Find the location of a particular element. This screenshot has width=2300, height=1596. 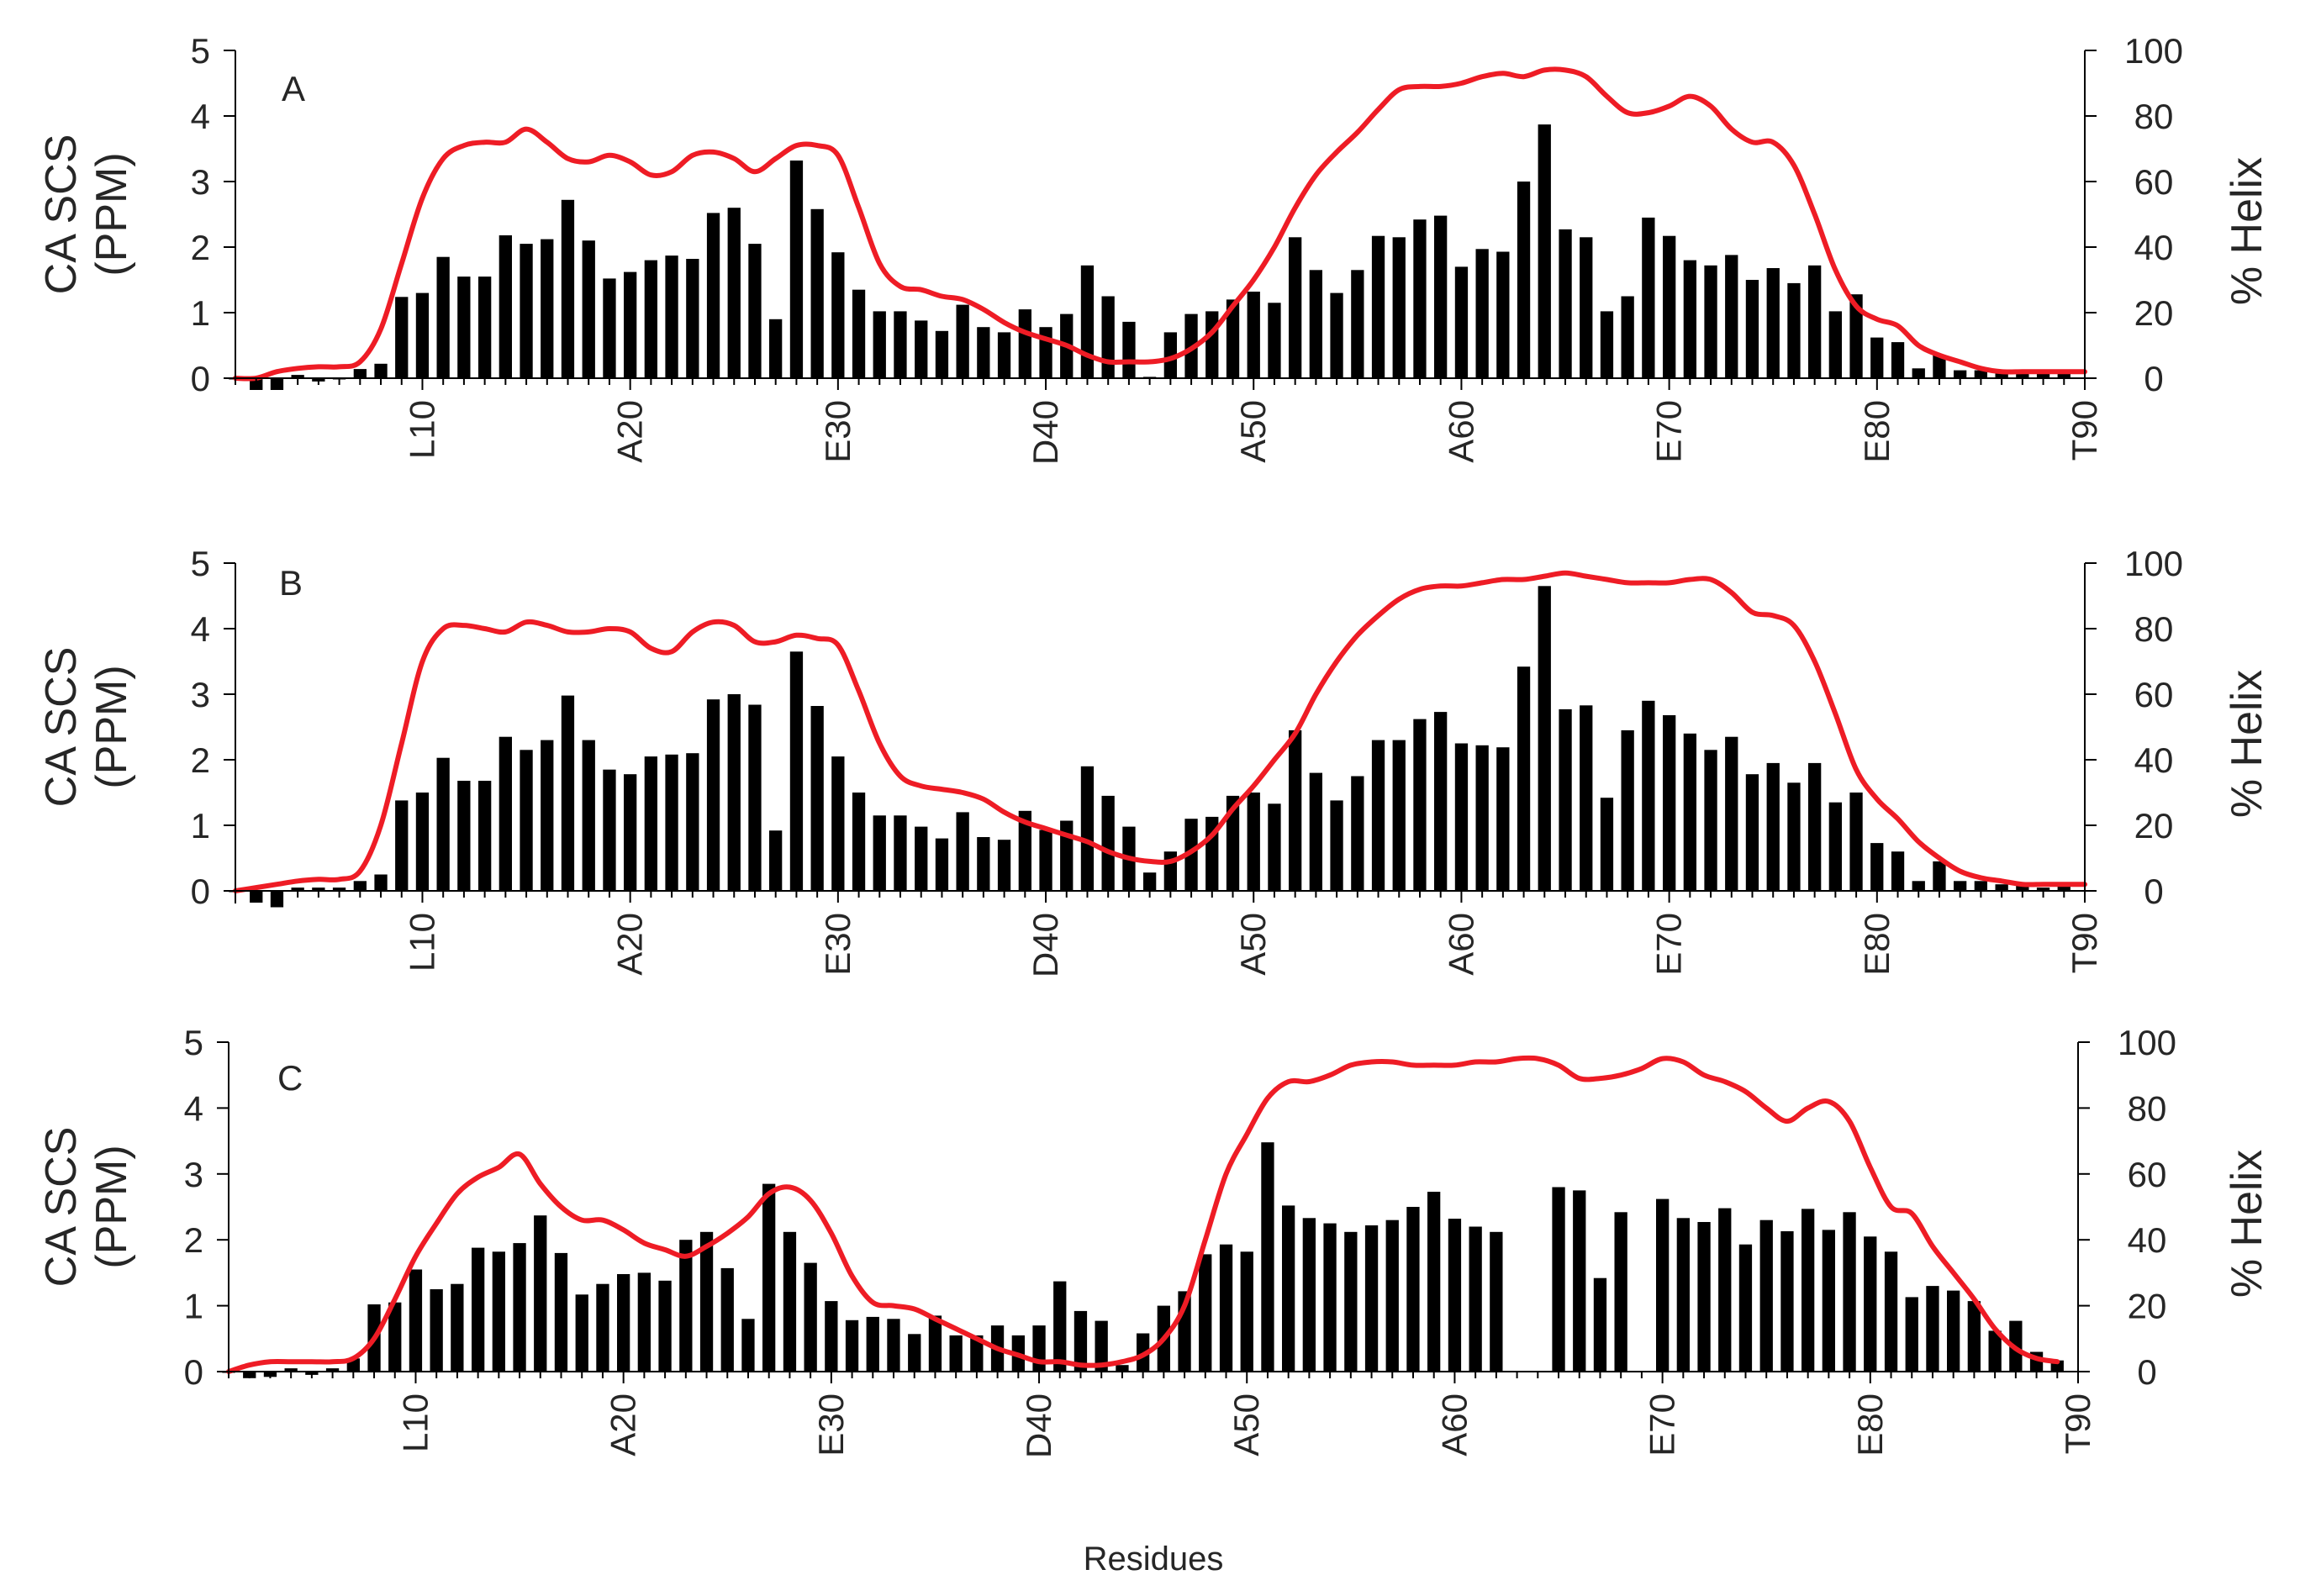

panel-label: B is located at coordinates (291, 583).